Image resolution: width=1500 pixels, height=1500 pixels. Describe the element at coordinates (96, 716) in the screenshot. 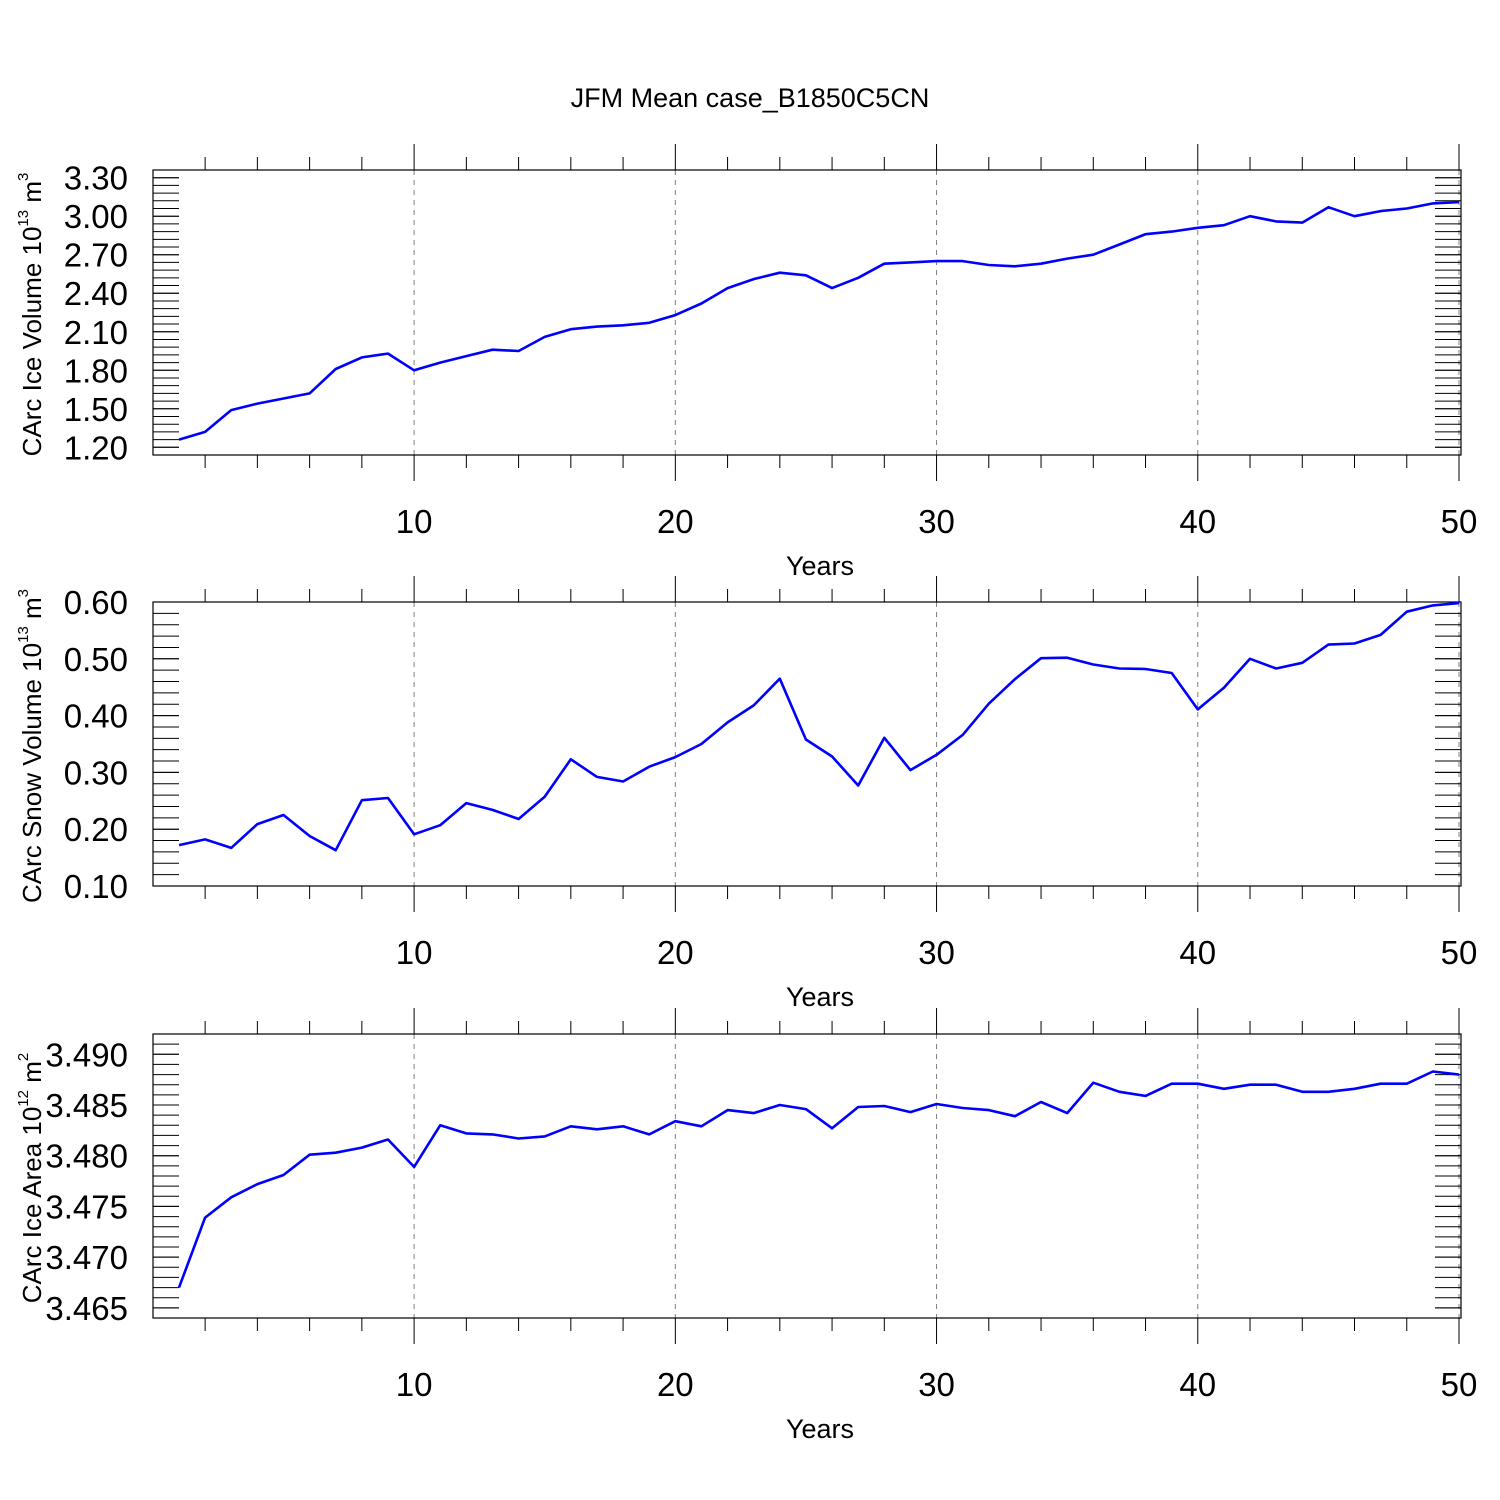

I see `y-tick-label: 0.40` at that location.